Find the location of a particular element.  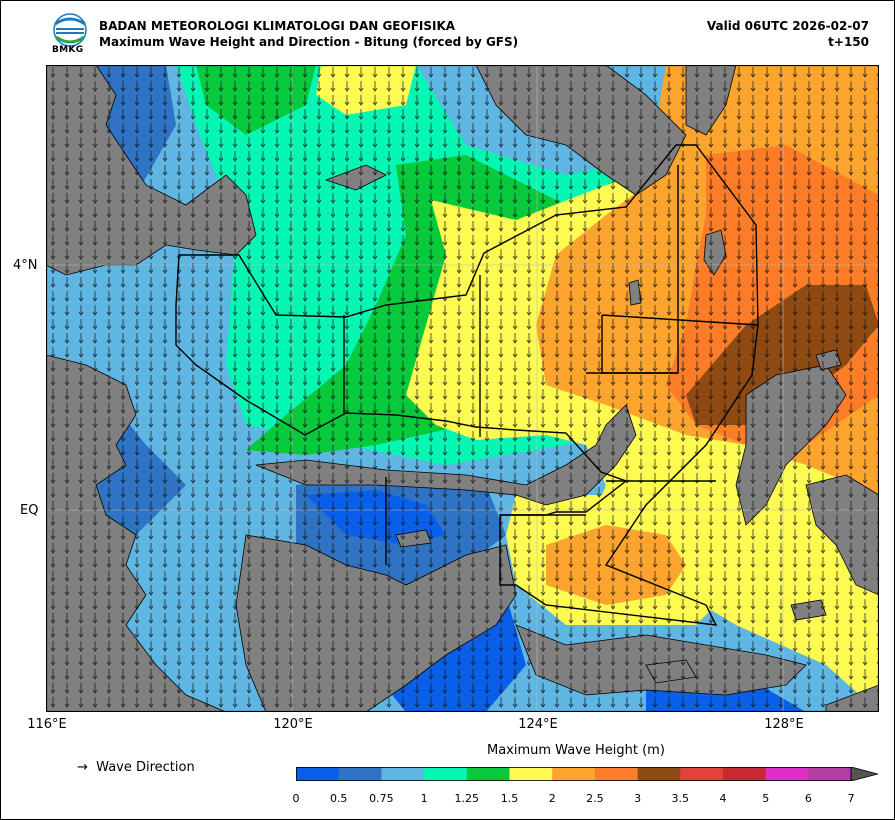

colorbar-tick-label: 2.5 is located at coordinates (595, 798).